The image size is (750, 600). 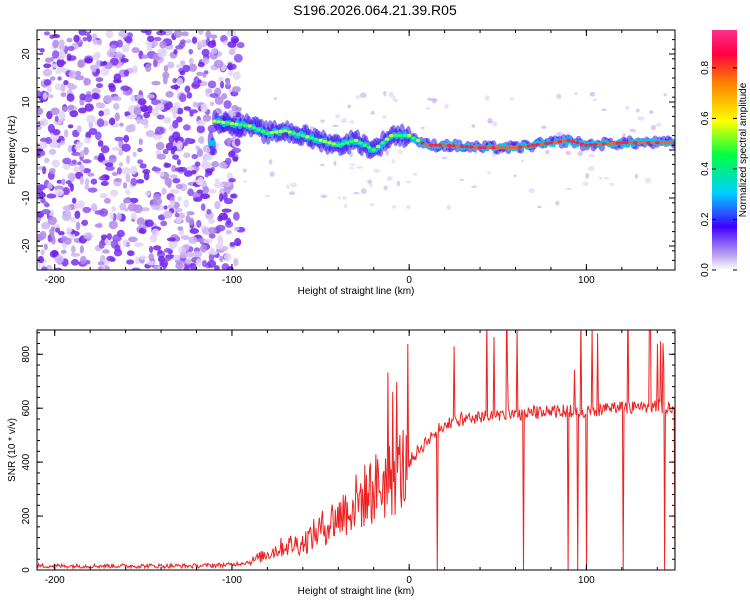 I want to click on spectrogram-x-tick-label: 100, so click(x=586, y=280).